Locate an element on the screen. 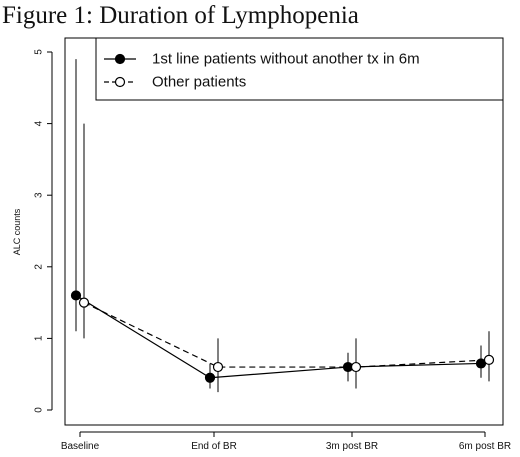 The height and width of the screenshot is (457, 520). legend-box is located at coordinates (299, 69).